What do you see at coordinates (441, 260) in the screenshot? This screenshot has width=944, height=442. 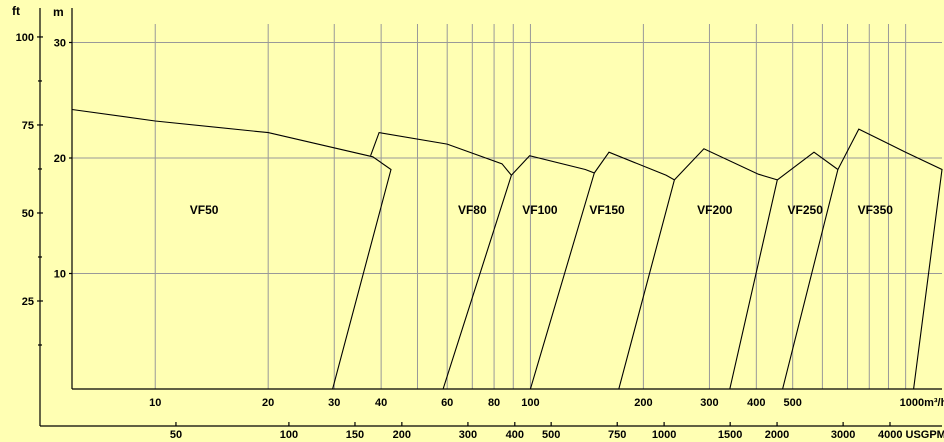 I see `curve-vf80` at bounding box center [441, 260].